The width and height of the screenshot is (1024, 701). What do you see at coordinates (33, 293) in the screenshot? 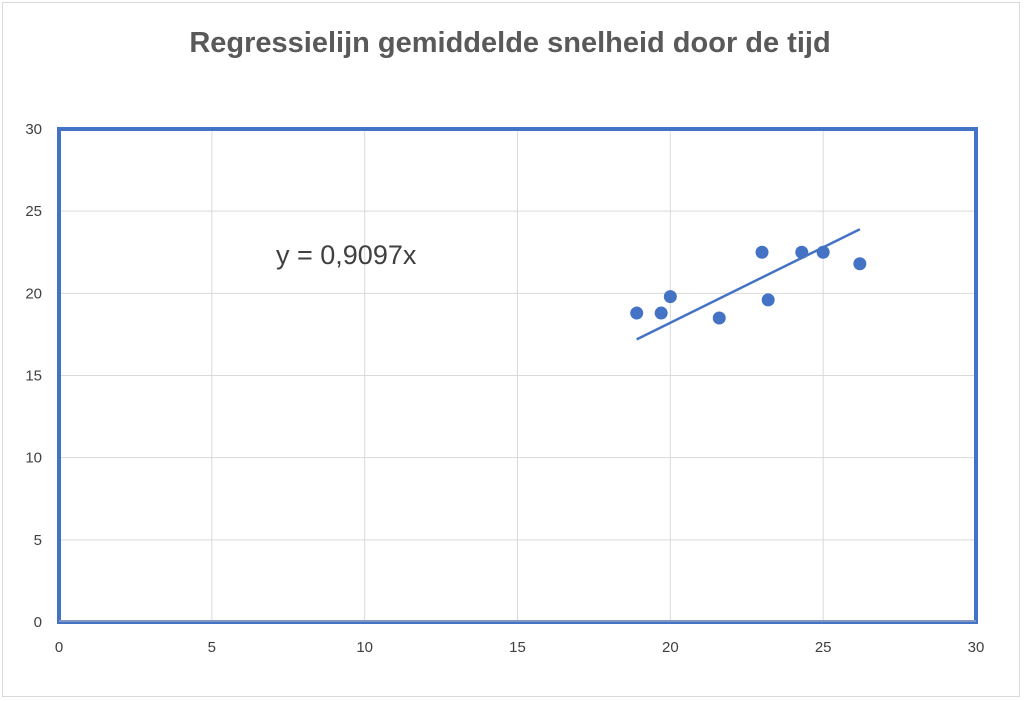
I see `y-tick-label: 20` at bounding box center [33, 293].